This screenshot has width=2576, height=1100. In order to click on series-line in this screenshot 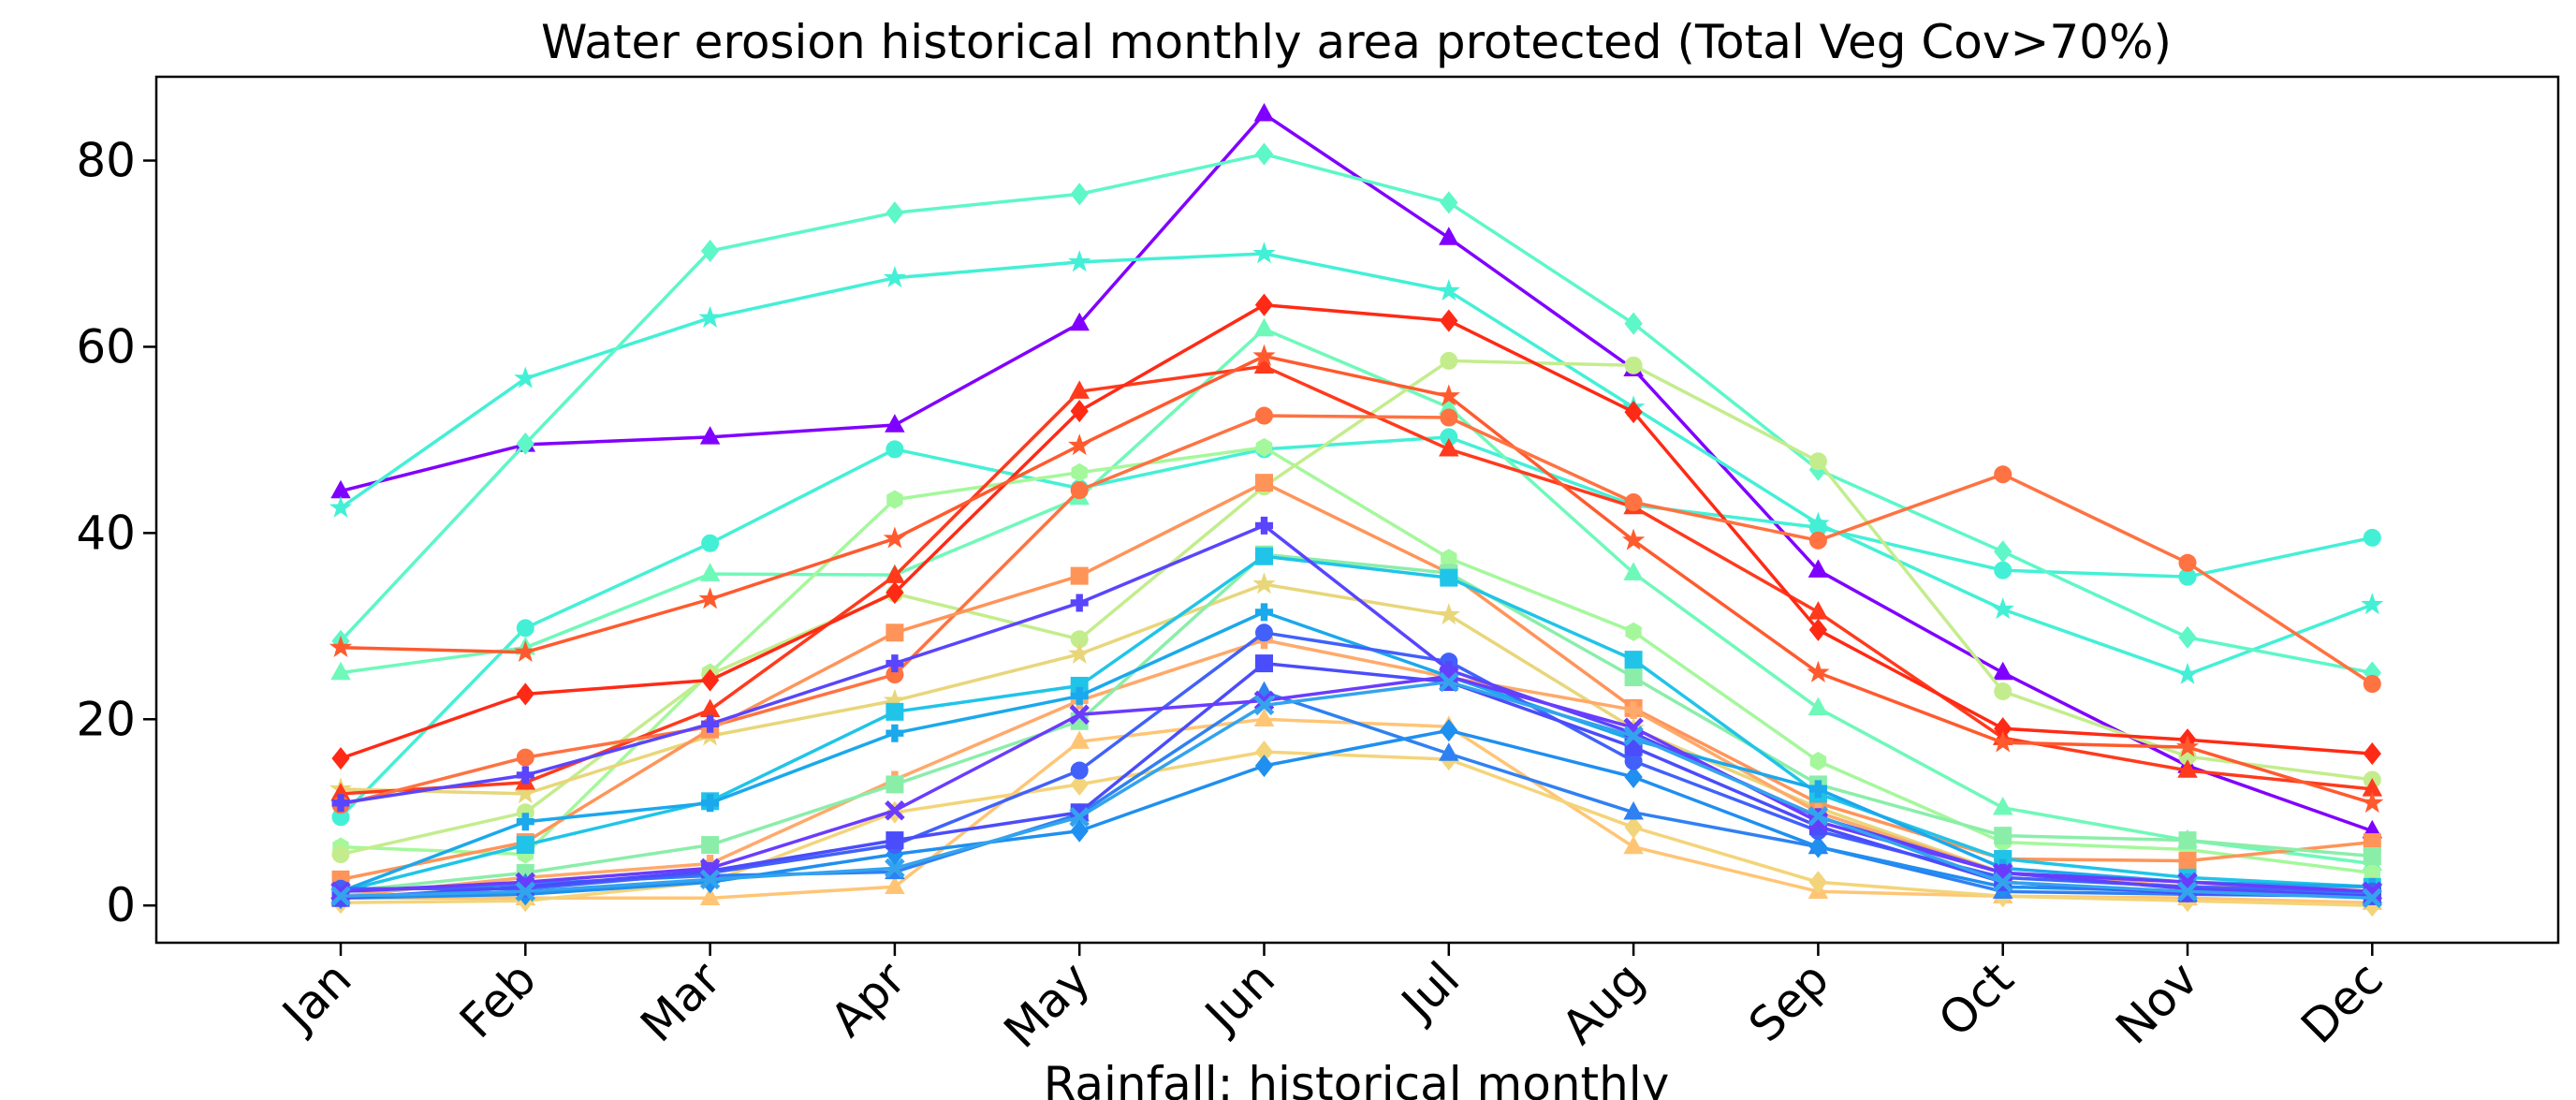, I will do `click(1356, 814)`.